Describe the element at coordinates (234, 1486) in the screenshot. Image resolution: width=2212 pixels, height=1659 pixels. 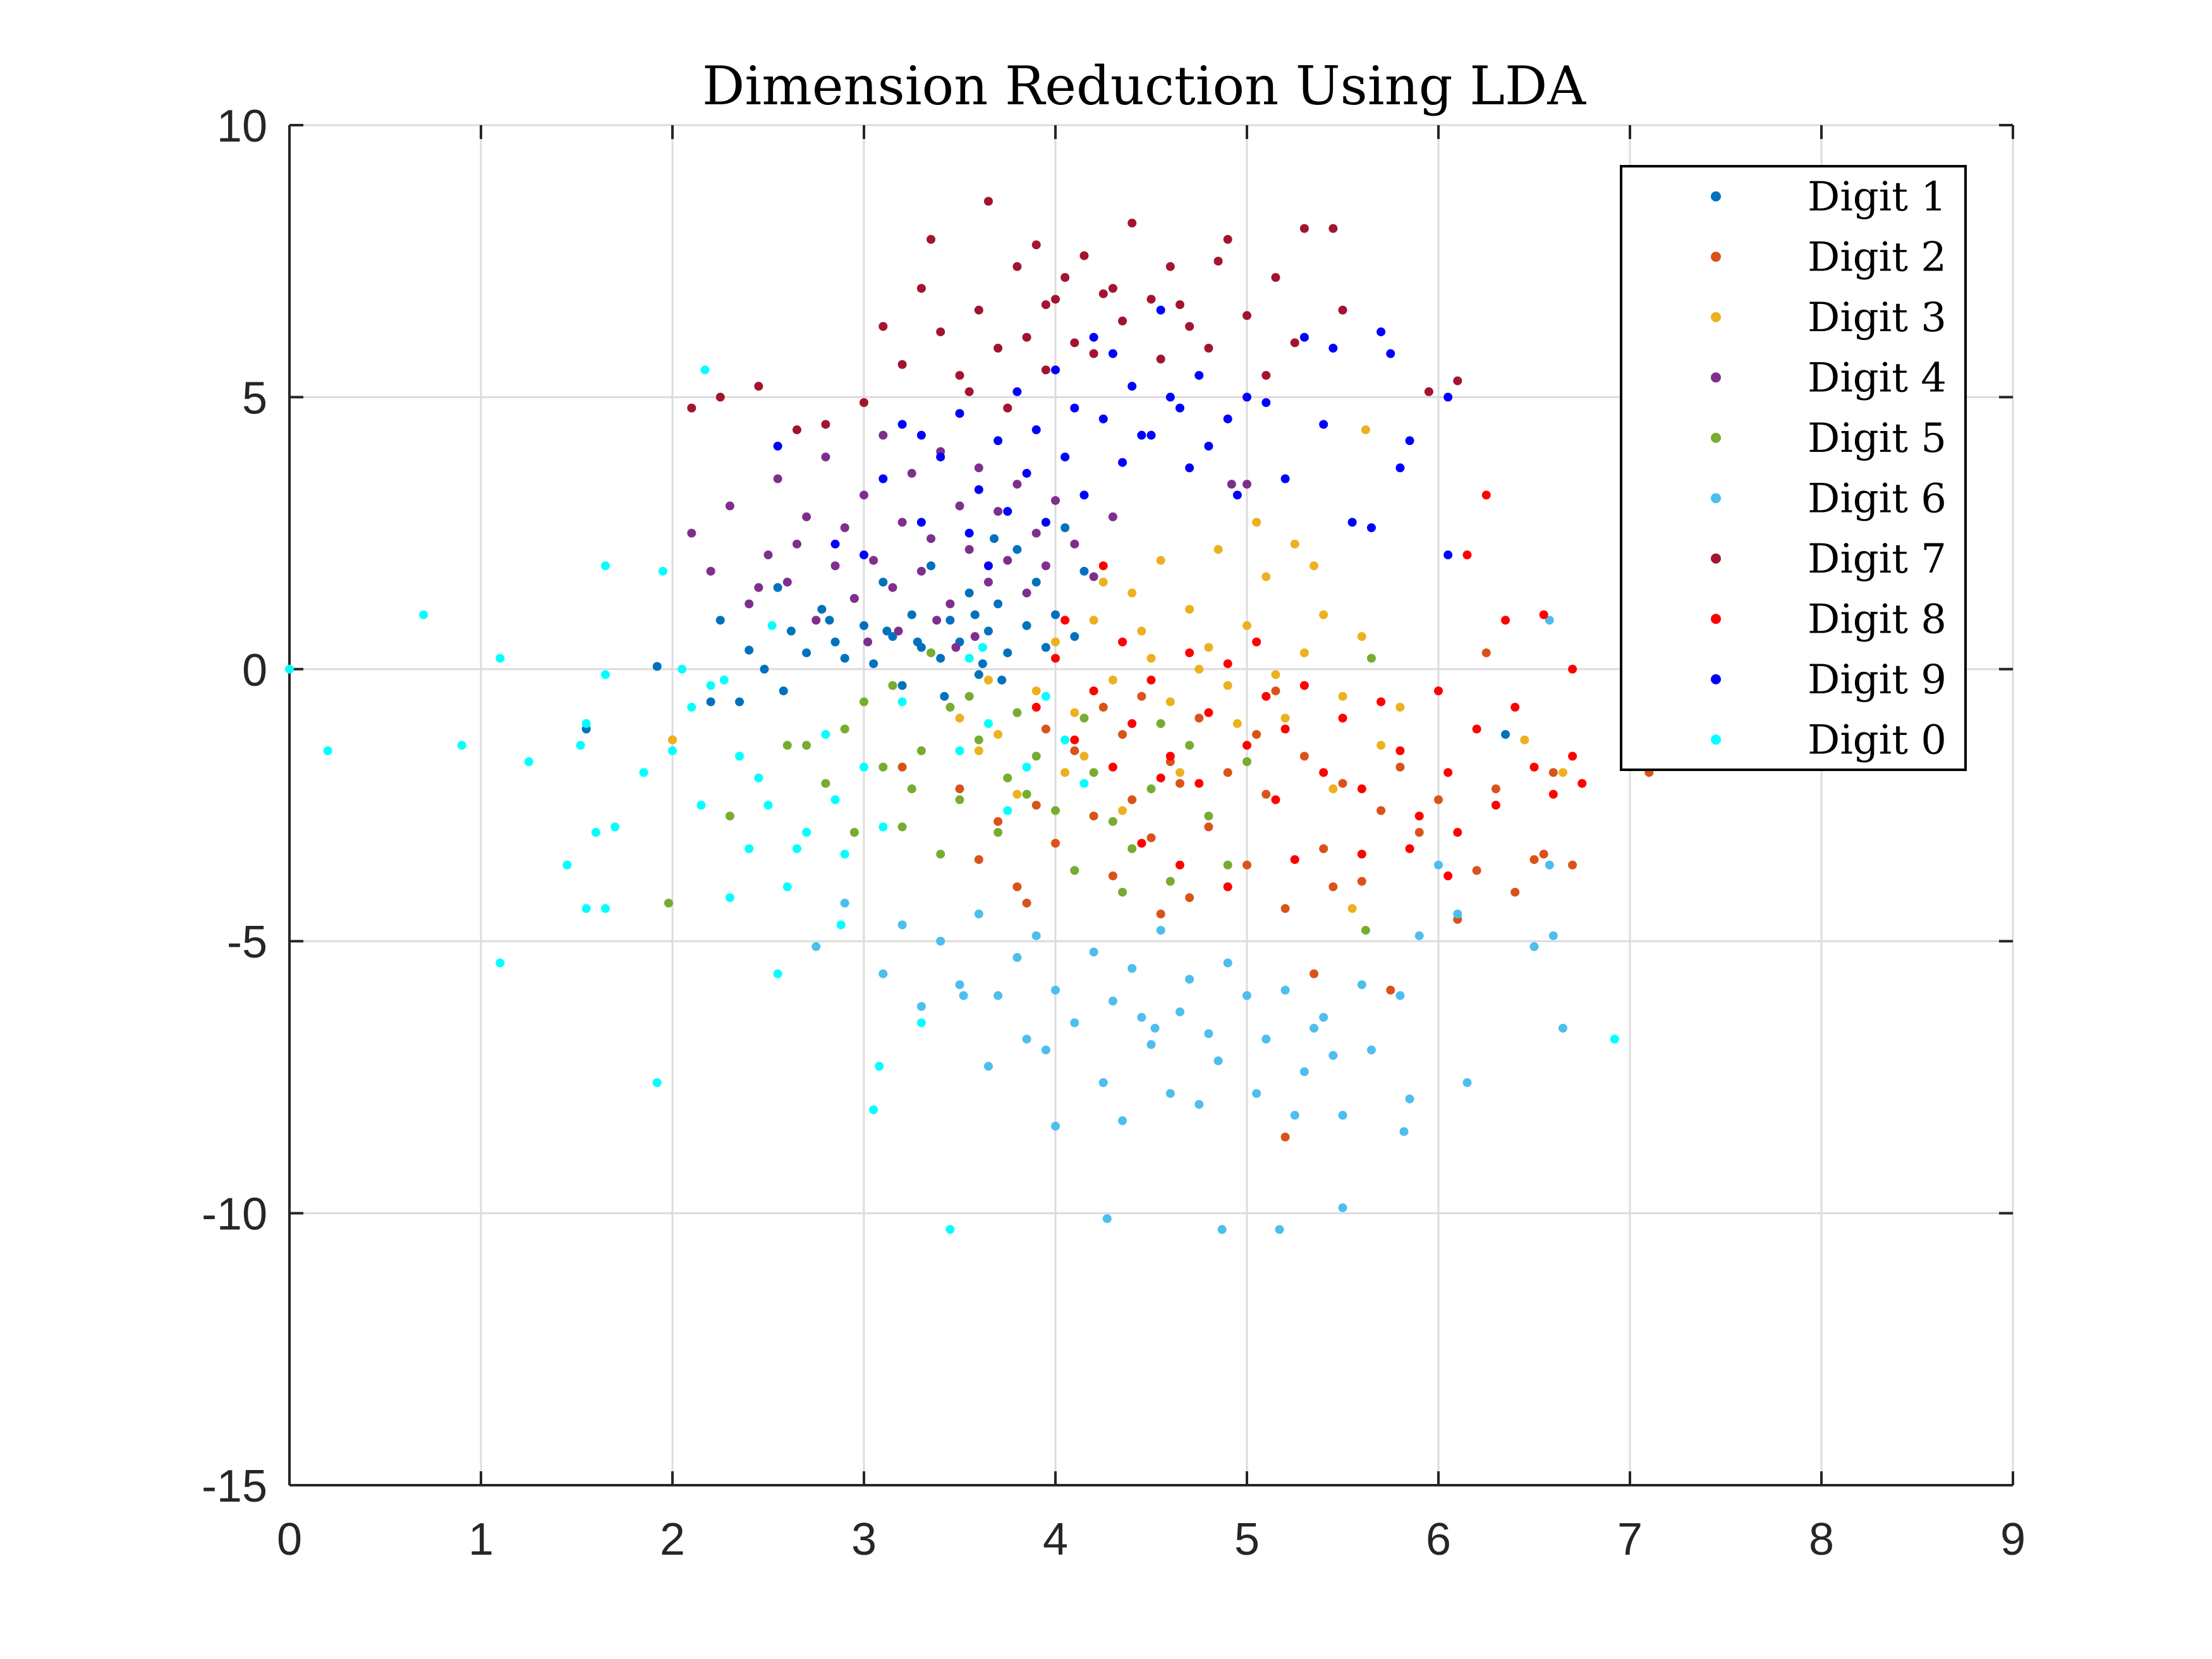
I see `y-tick-label: -15` at that location.